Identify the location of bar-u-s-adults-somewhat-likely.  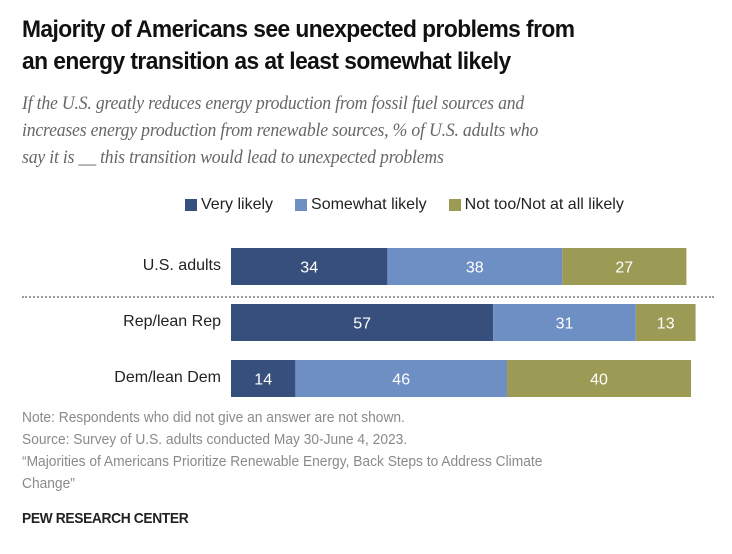
(475, 266).